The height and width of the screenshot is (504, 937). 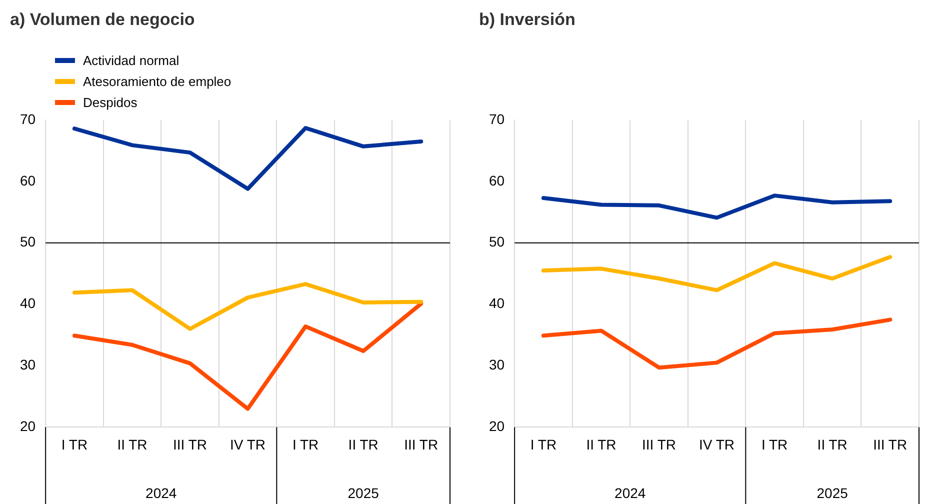 I want to click on chart-title: b) Inversión, so click(x=527, y=20).